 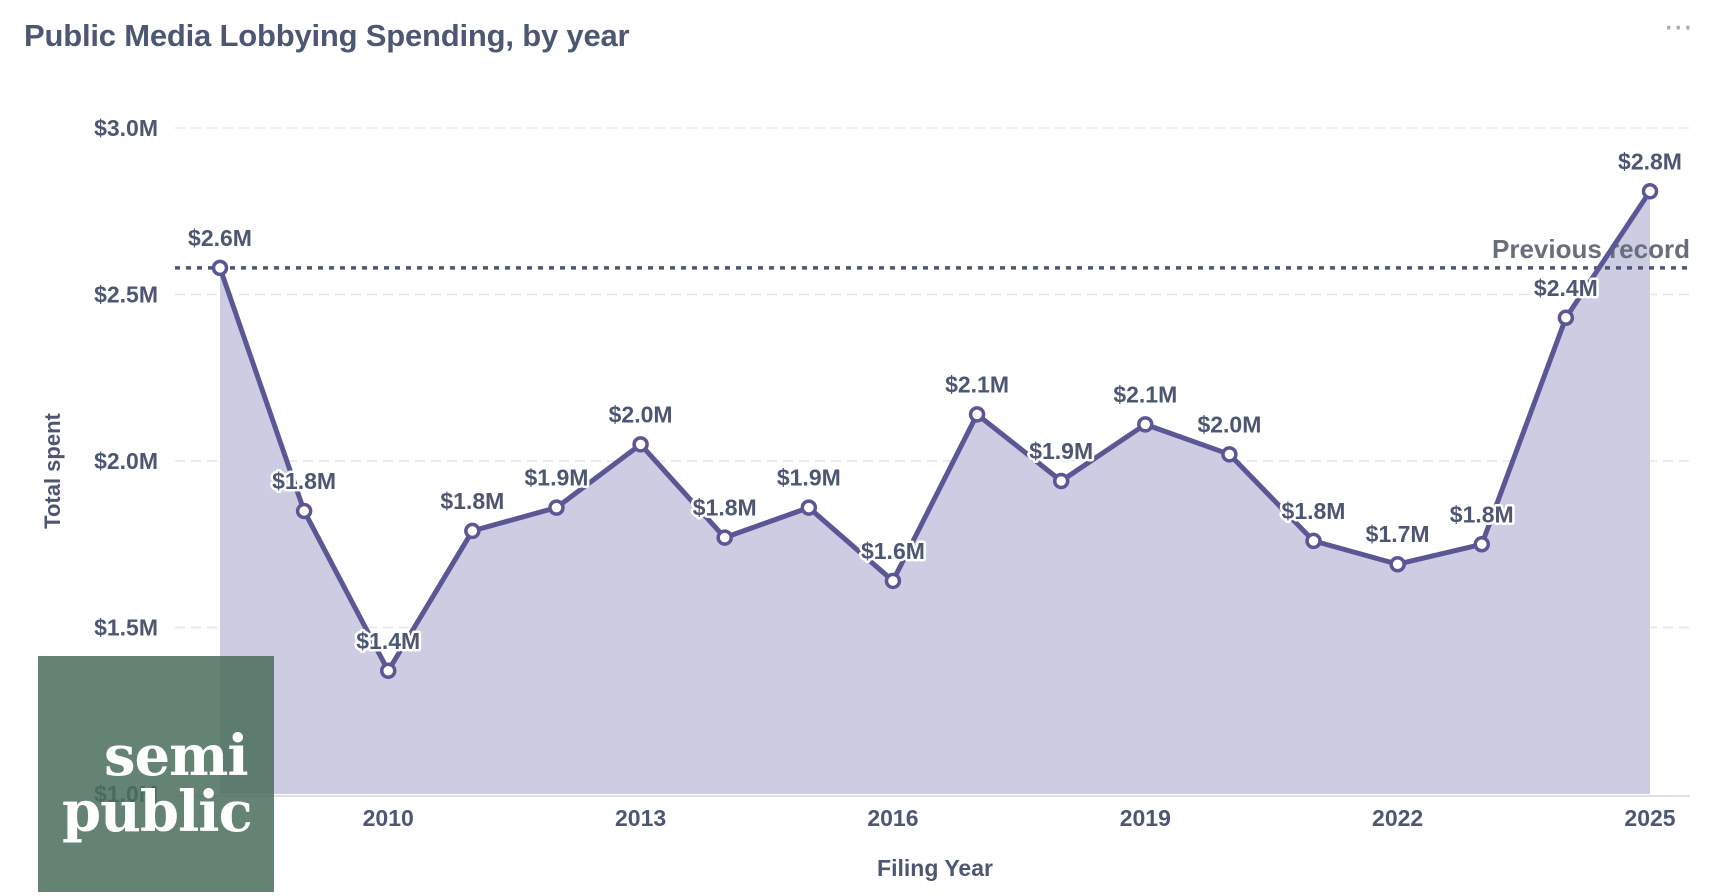 What do you see at coordinates (52, 470) in the screenshot?
I see `y-axis-title: Total spent` at bounding box center [52, 470].